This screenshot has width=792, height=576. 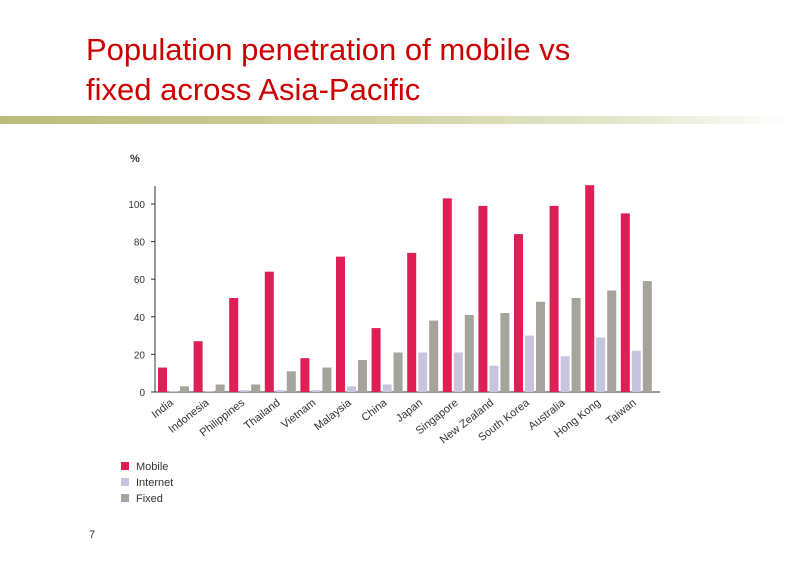 What do you see at coordinates (374, 410) in the screenshot?
I see `x-tick-label-china: China` at bounding box center [374, 410].